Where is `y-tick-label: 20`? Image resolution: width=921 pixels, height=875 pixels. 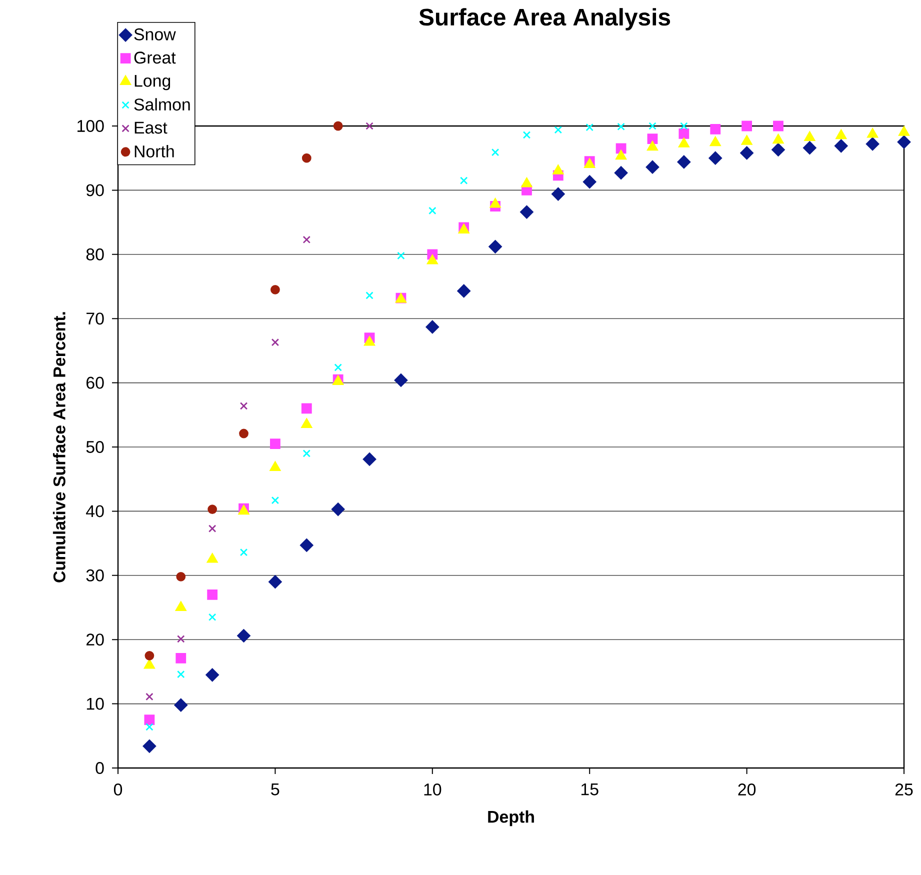 y-tick-label: 20 is located at coordinates (95, 640).